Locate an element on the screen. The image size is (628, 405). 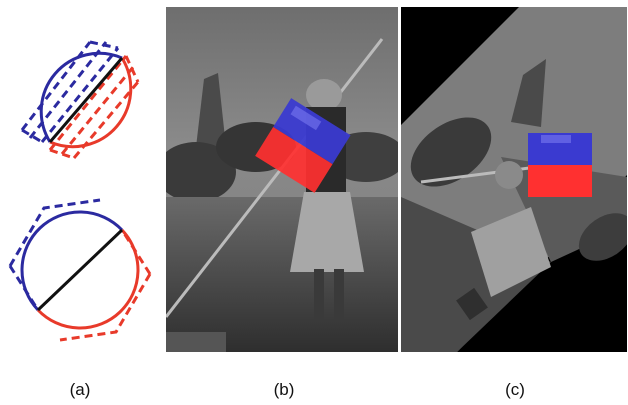
circle-split-rotated-icon is located at coordinates (80, 270).